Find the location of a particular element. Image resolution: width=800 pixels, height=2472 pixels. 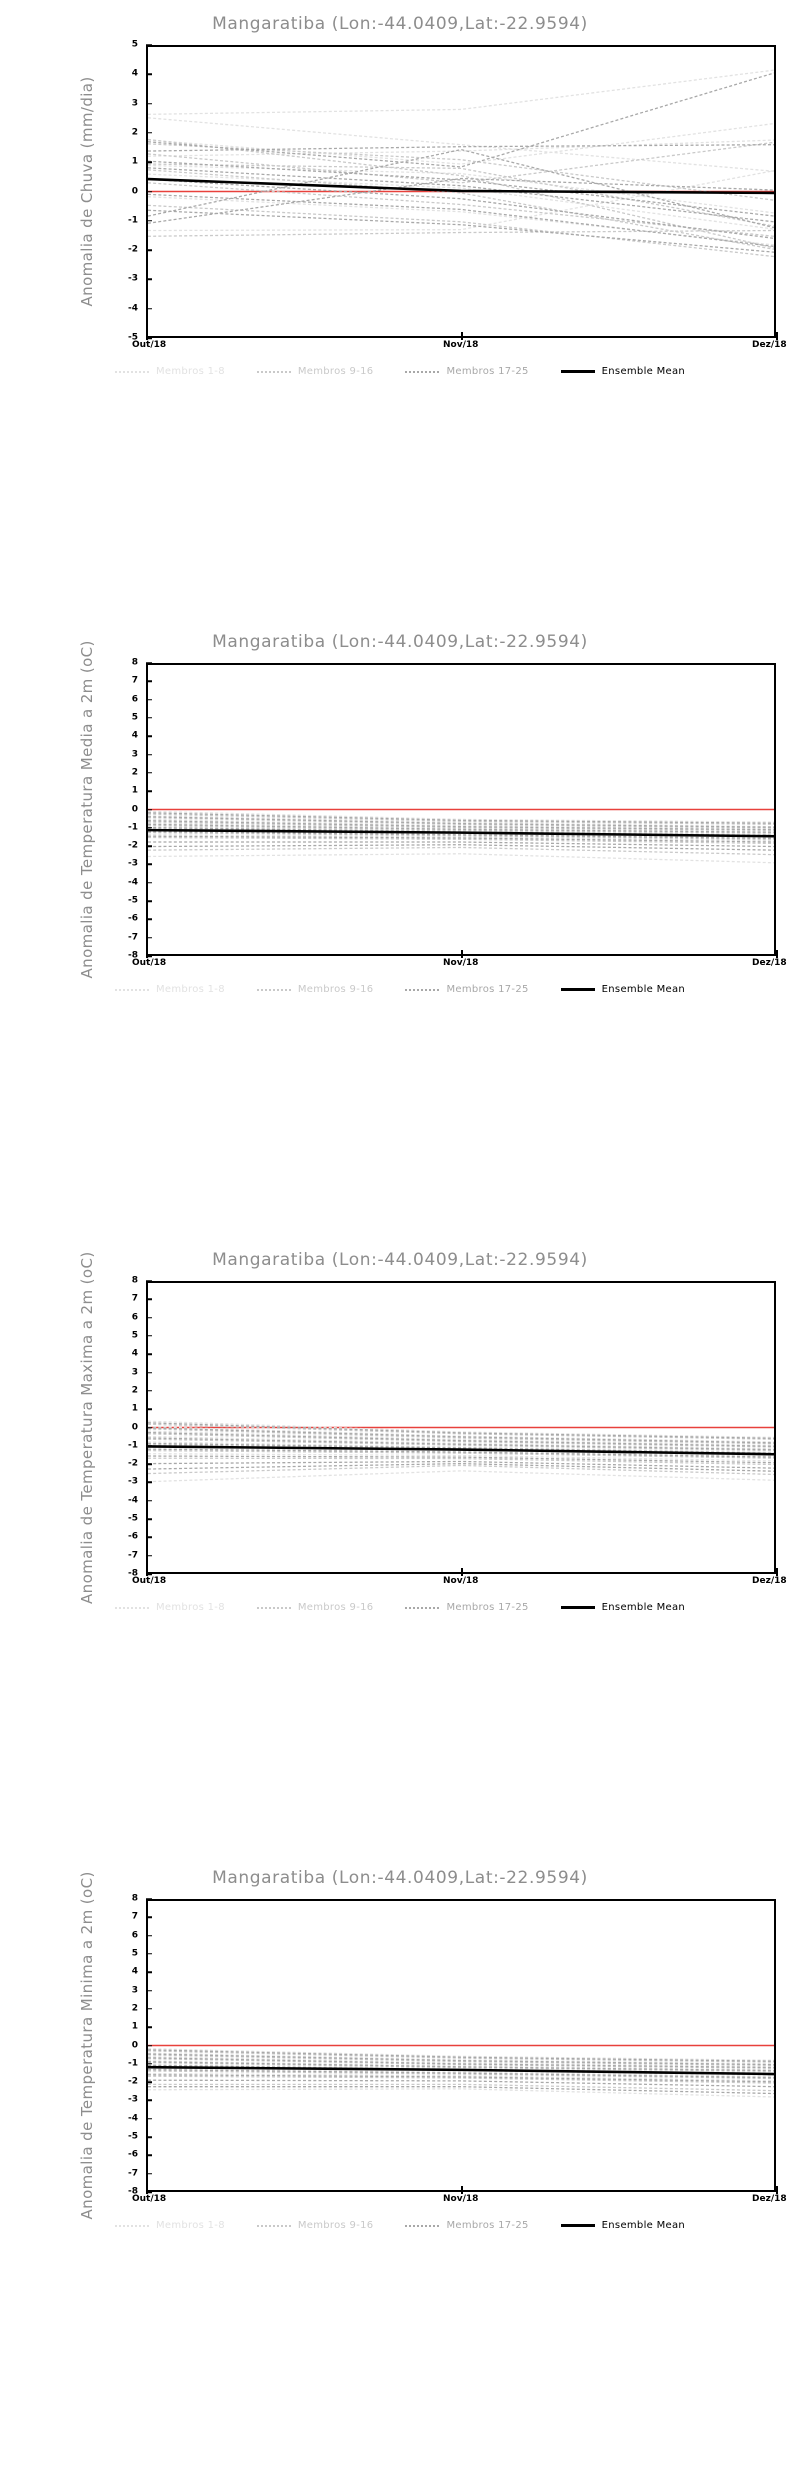

y-tick-label: 7 is located at coordinates (134, 1298).